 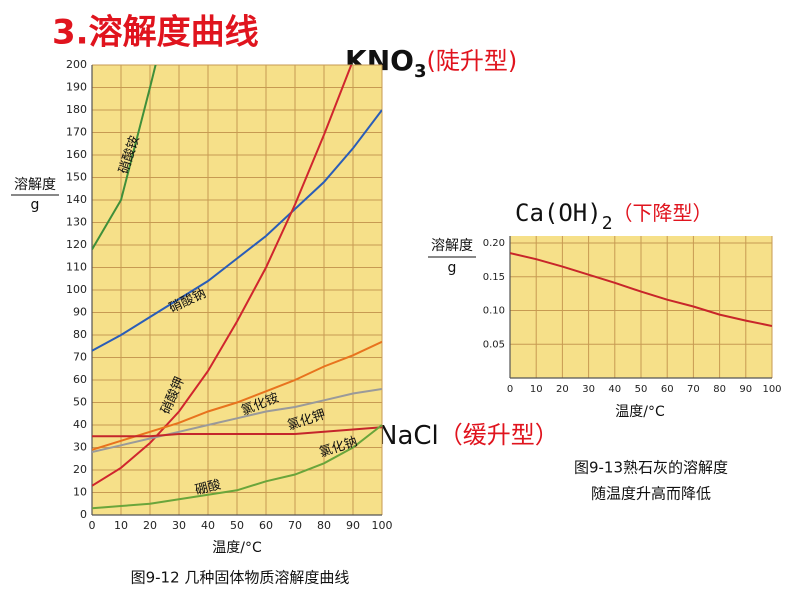 I want to click on y-tick-label: 120, so click(x=76, y=244).